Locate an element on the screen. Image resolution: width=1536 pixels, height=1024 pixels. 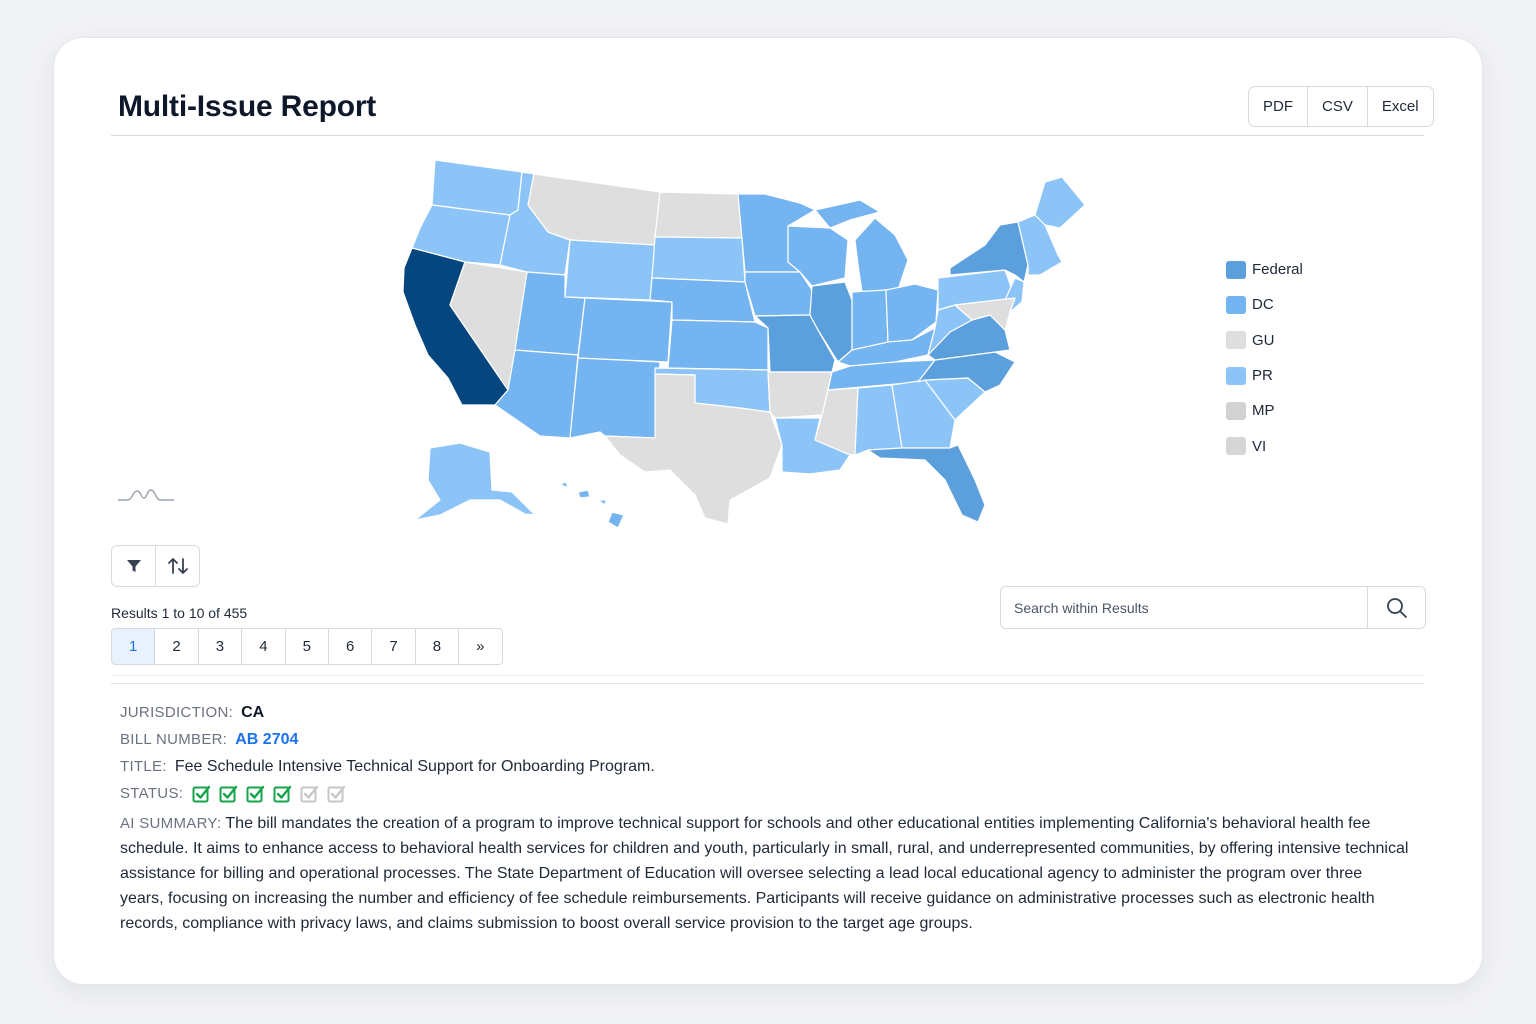
export-button-group: PDF CSV Excel is located at coordinates (1341, 106).